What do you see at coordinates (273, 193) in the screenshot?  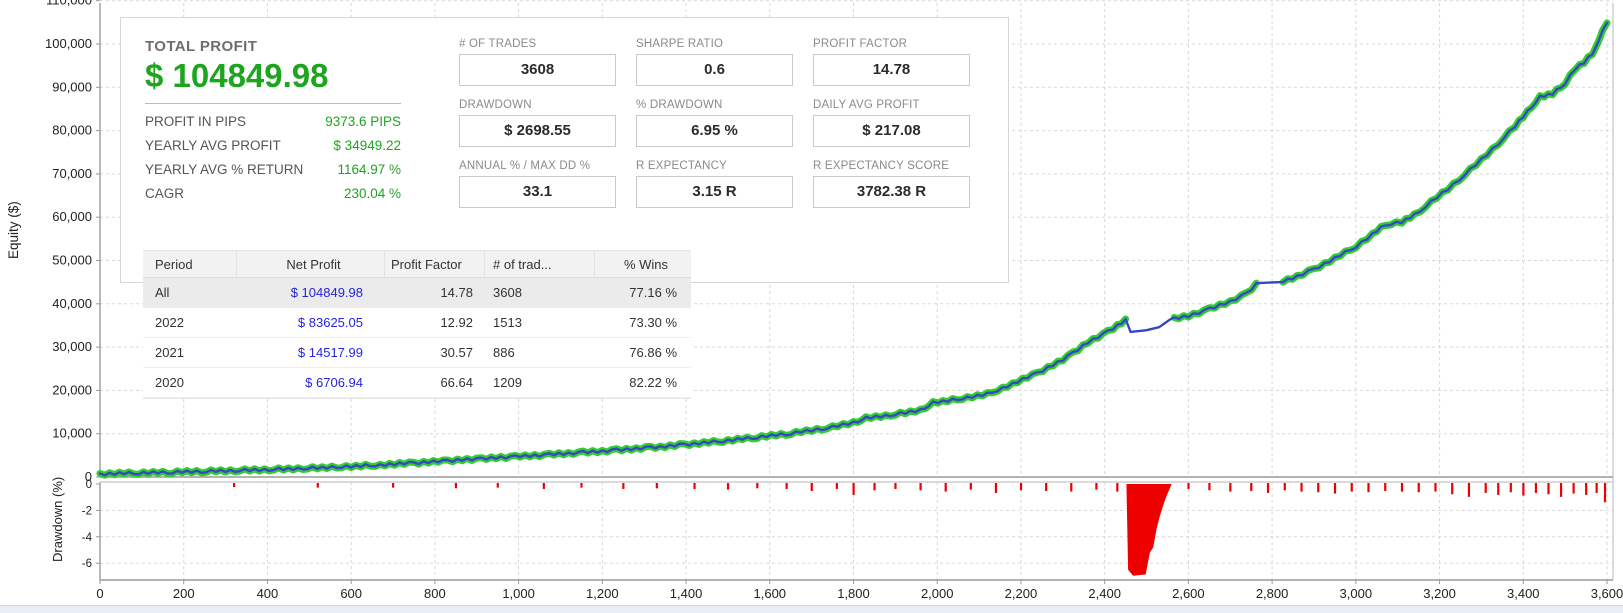 I see `profit-detail-row: CAGR 230.04 %` at bounding box center [273, 193].